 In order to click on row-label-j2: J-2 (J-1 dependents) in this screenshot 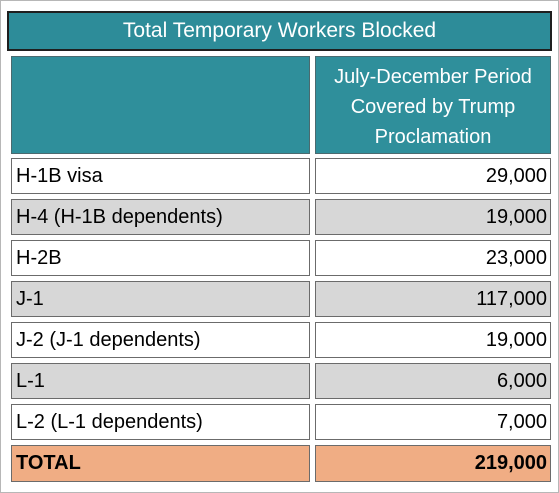, I will do `click(160, 340)`.